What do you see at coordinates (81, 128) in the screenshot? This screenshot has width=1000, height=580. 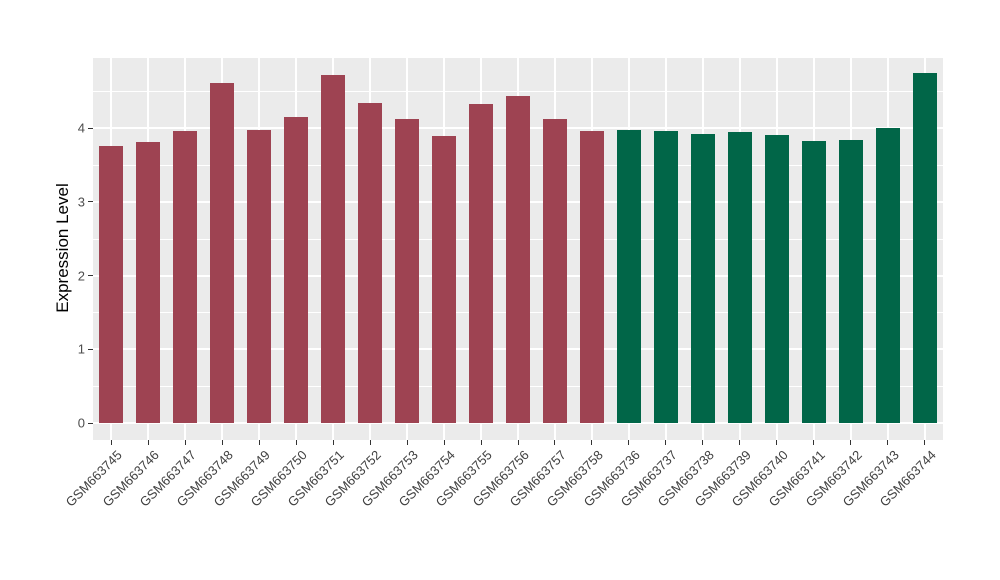 I see `y-tick-label: 4` at bounding box center [81, 128].